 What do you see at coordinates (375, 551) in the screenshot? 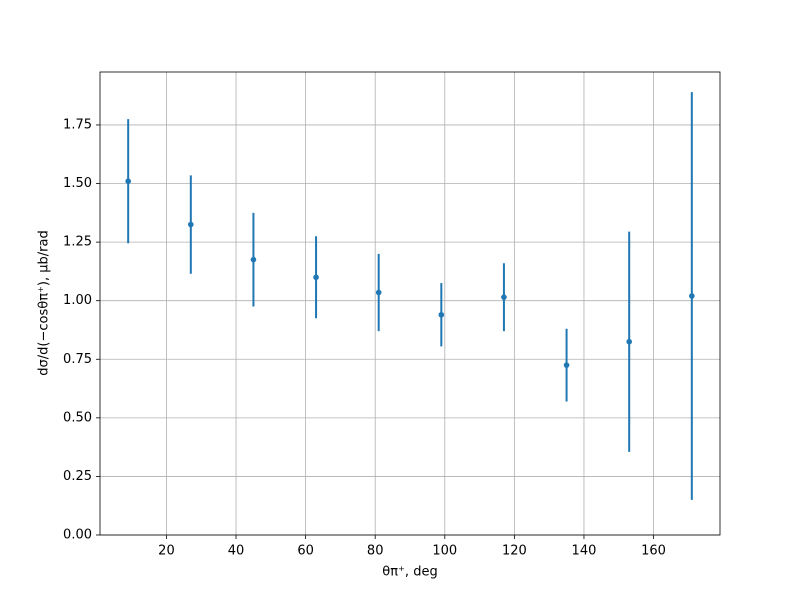
I see `x-tick-label: 80` at bounding box center [375, 551].